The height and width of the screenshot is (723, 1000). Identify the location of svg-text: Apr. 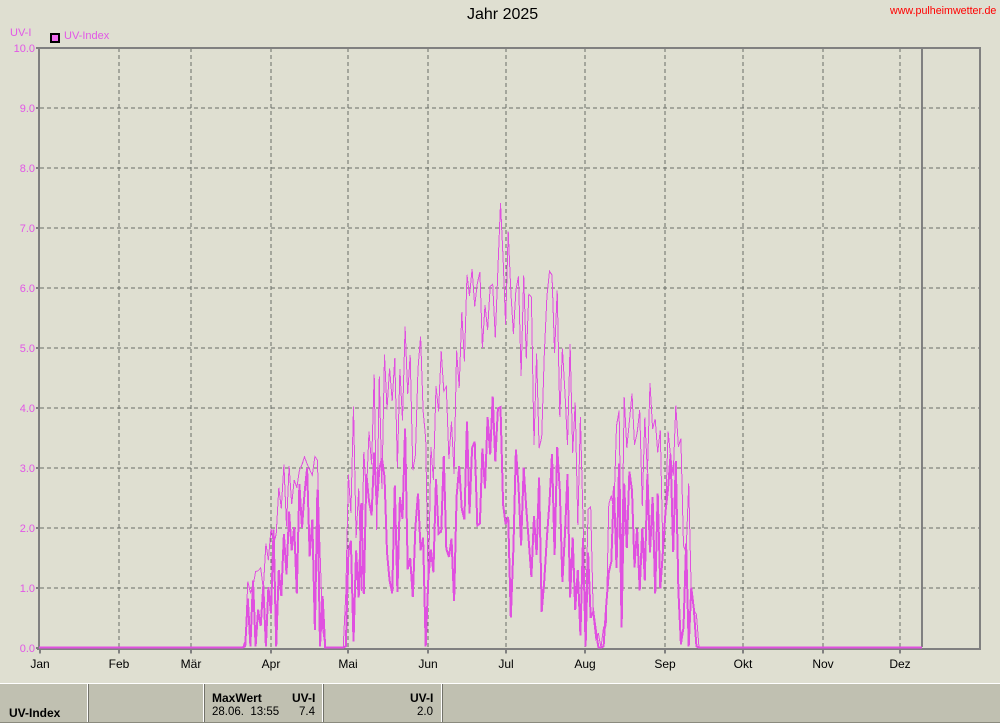
(271, 664).